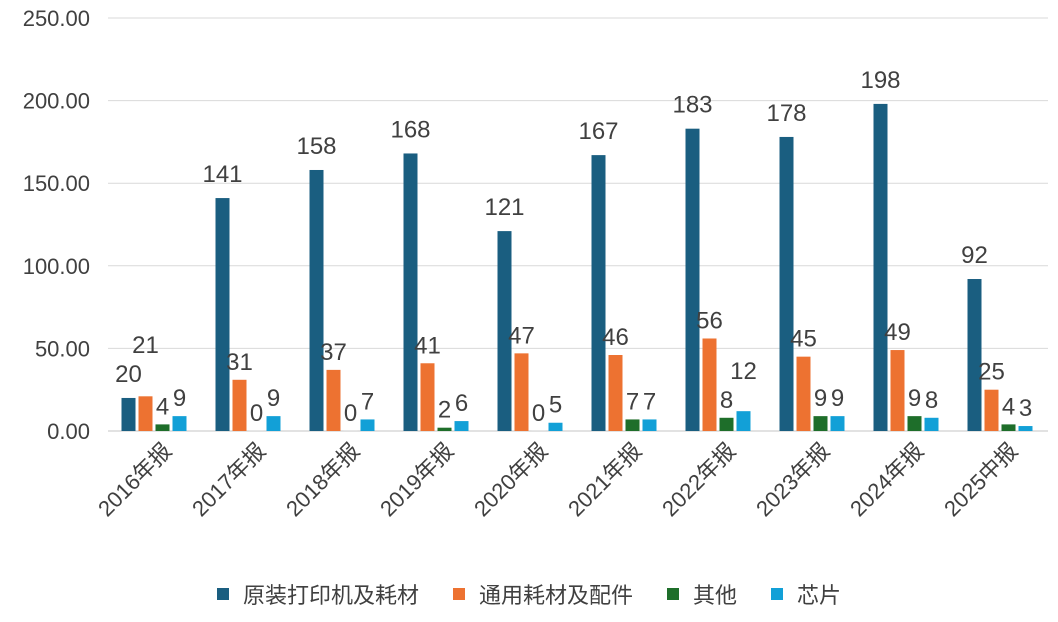 Image resolution: width=1058 pixels, height=622 pixels. Describe the element at coordinates (709, 320) in the screenshot. I see `data-label: 56` at that location.